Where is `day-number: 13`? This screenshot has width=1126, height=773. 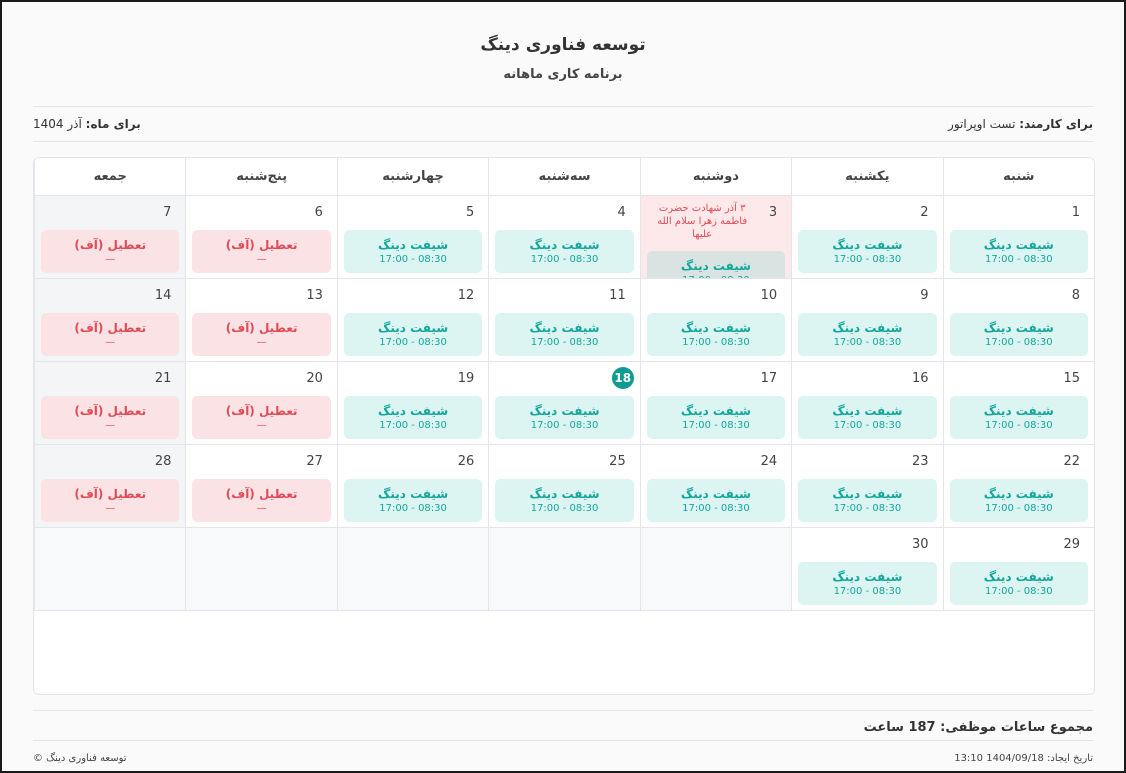
day-number: 13 is located at coordinates (314, 295).